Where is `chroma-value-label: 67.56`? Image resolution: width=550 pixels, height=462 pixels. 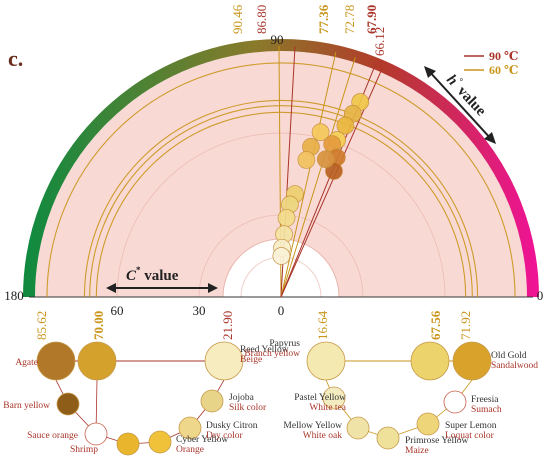 chroma-value-label: 67.56 is located at coordinates (435, 325).